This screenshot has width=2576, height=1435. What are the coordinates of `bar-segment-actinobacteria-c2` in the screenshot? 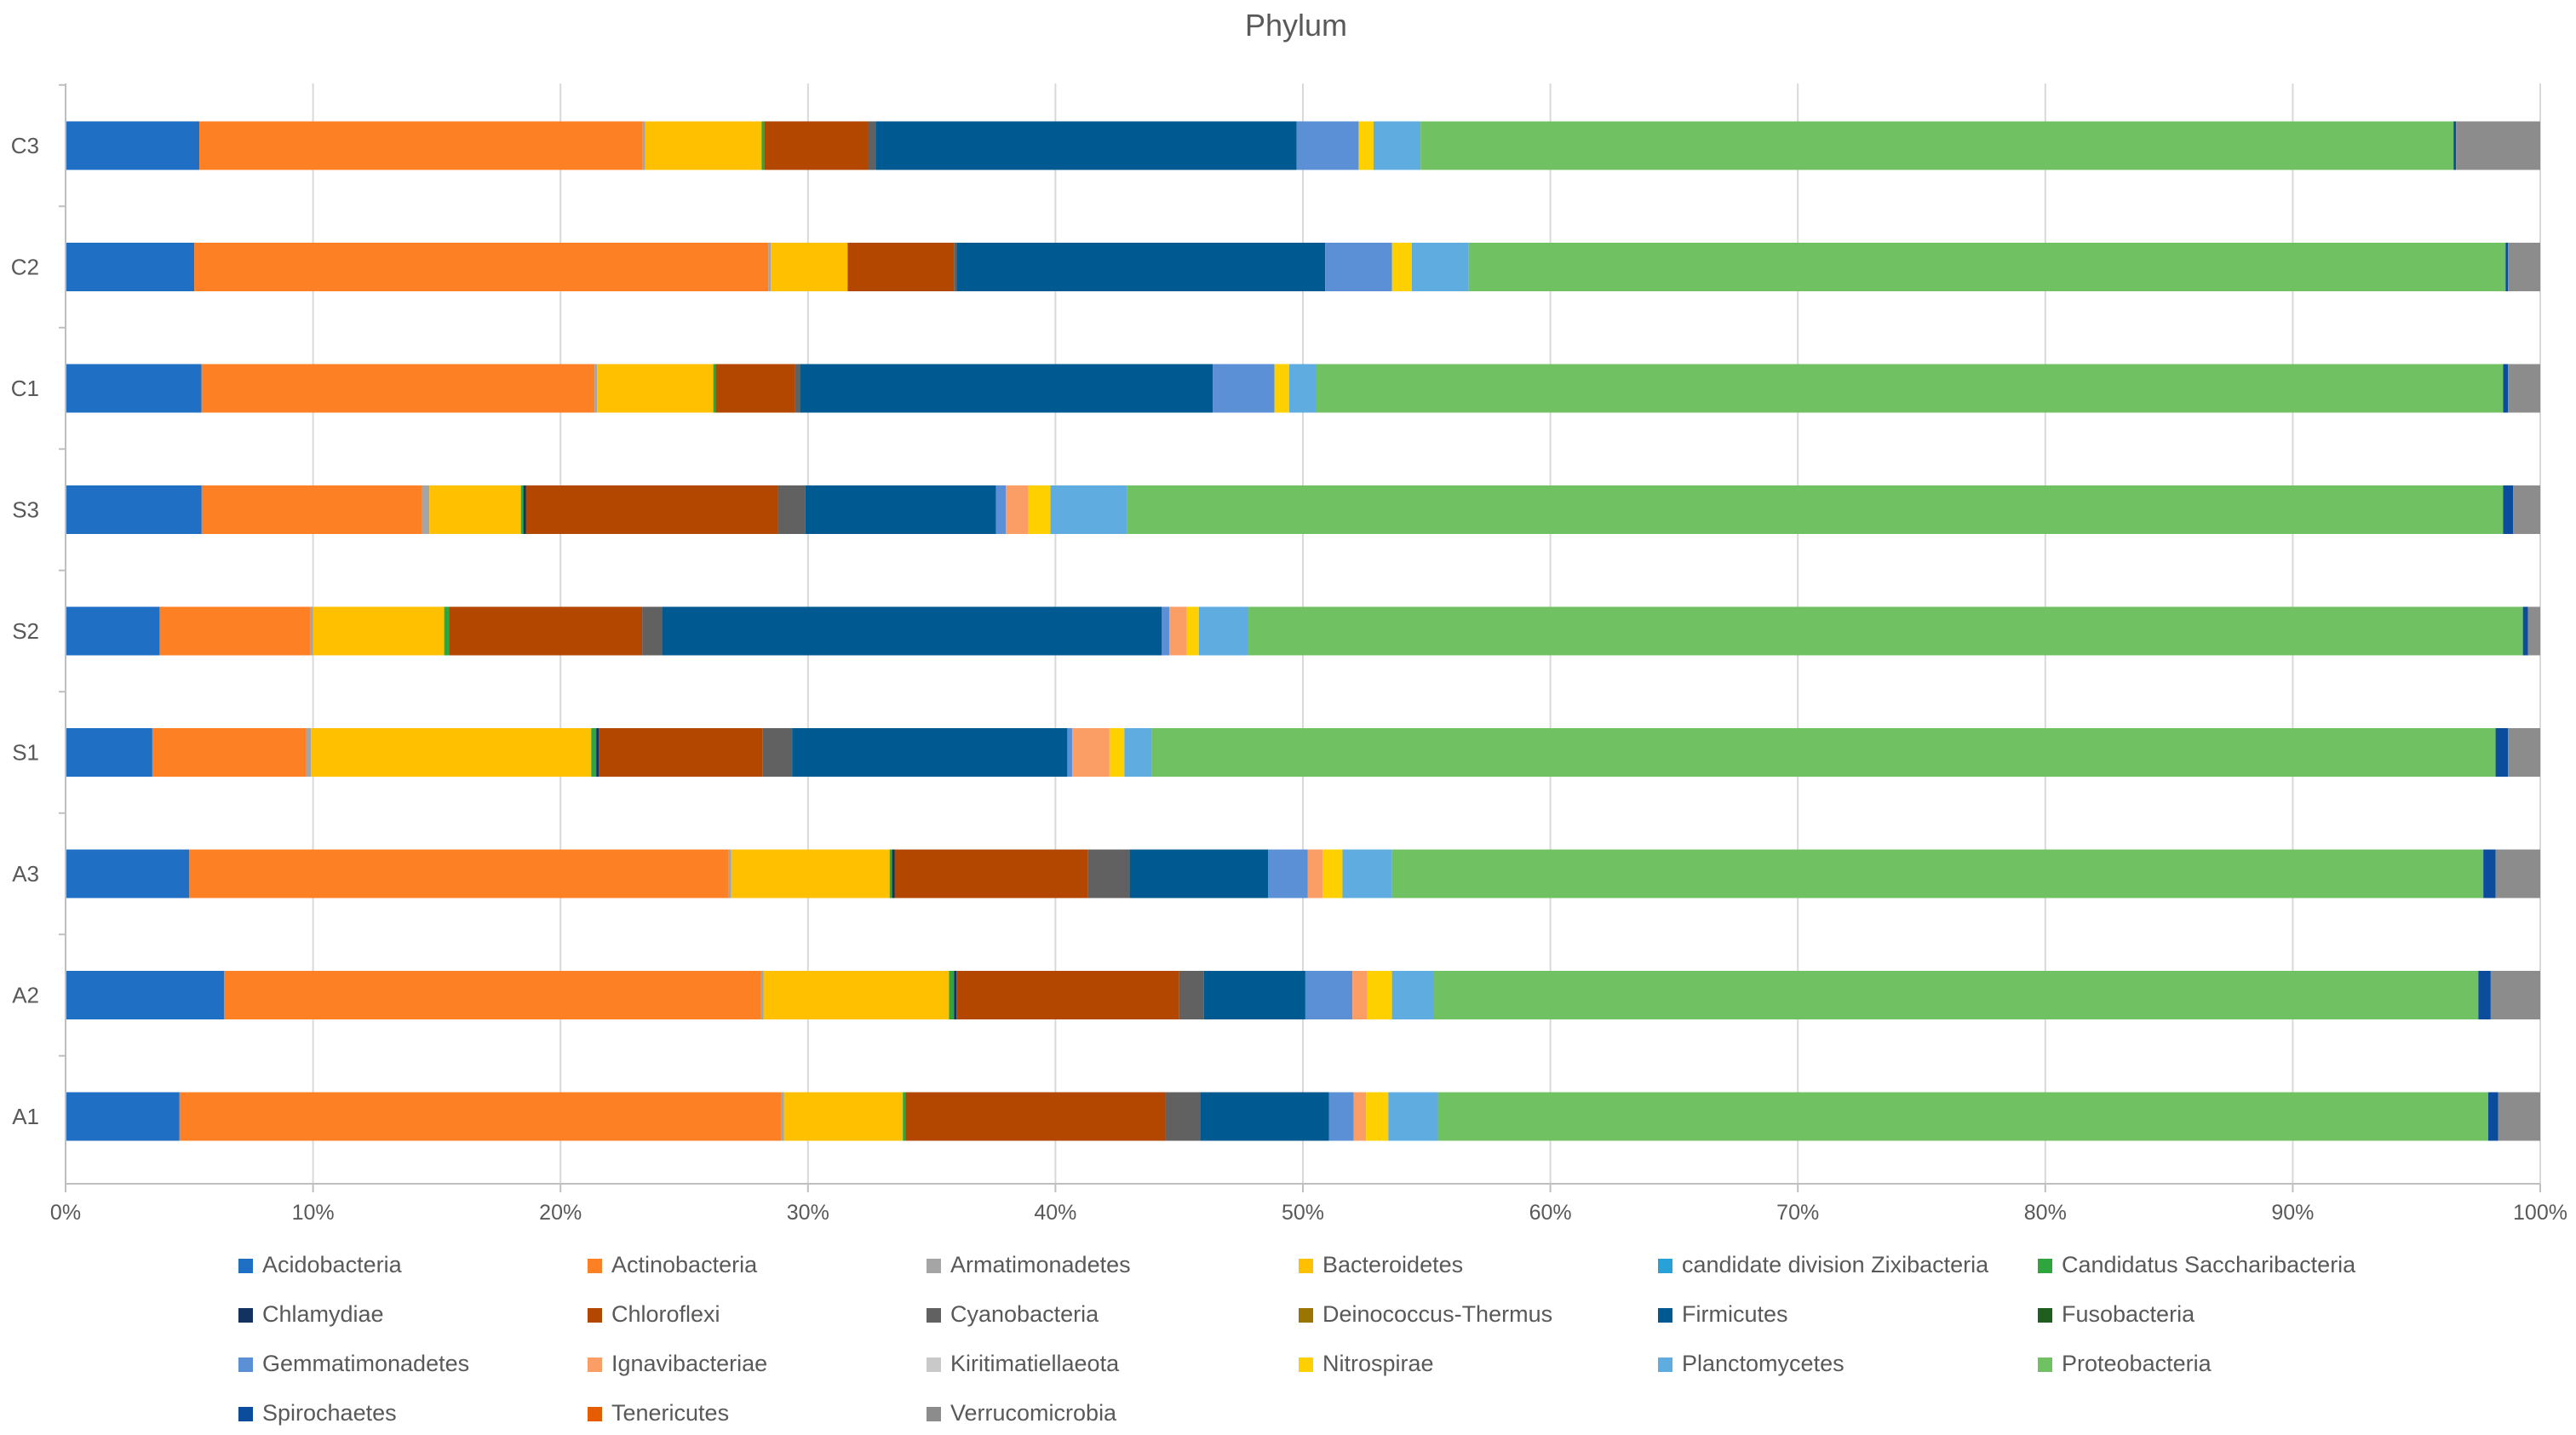 It's located at (481, 267).